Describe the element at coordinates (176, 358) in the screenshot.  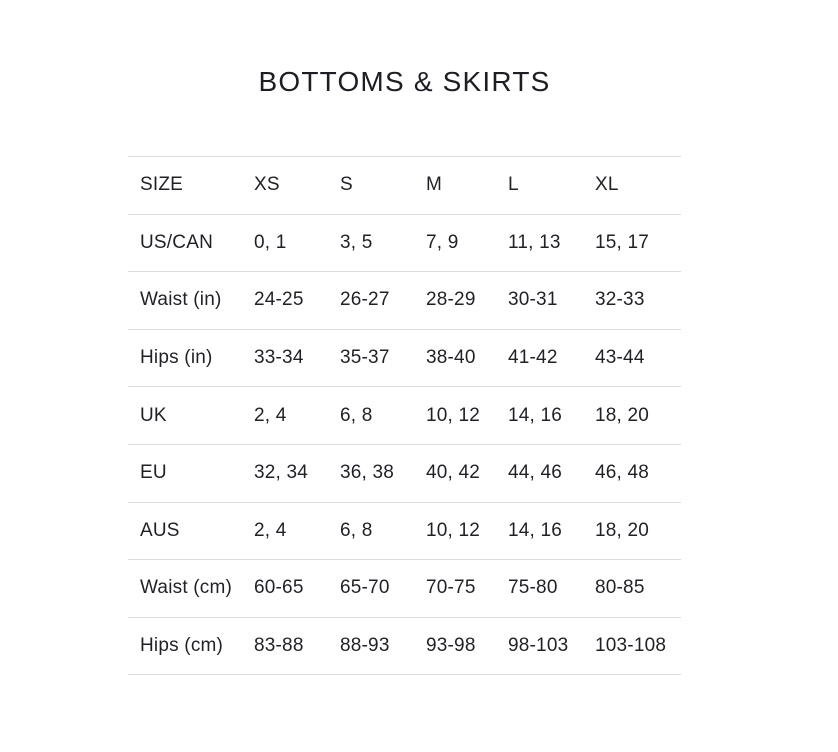
I see `row-label: Hips (in)` at that location.